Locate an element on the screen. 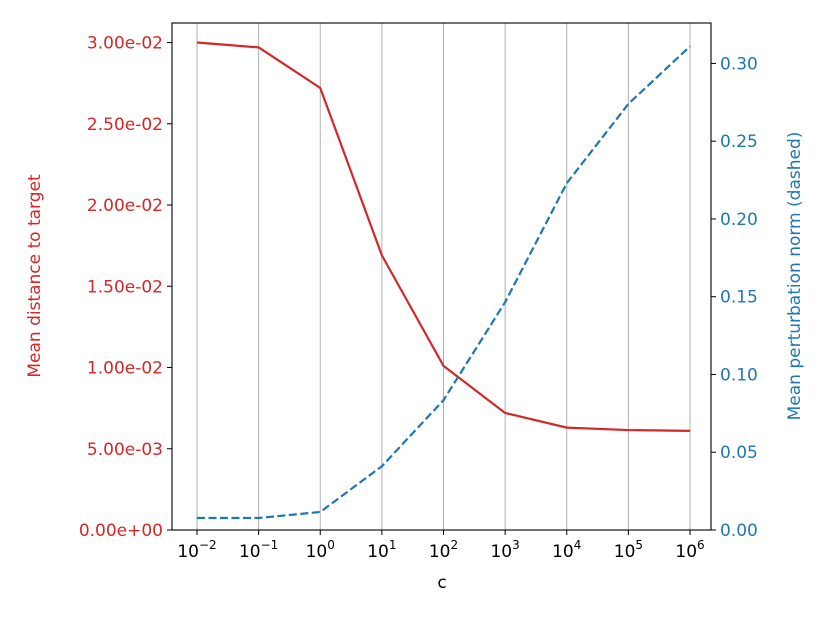  y2-tick-label: 0.10 is located at coordinates (739, 375).